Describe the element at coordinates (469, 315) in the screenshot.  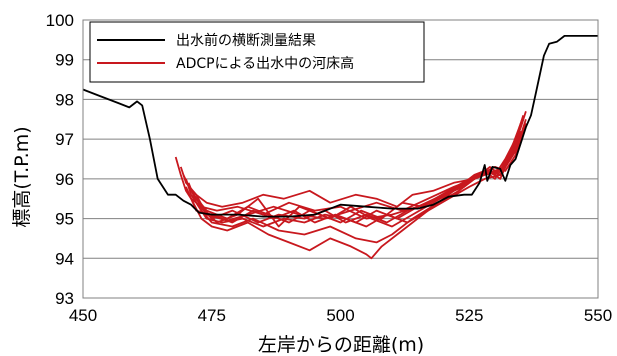
I see `x-tick-label: 525` at that location.